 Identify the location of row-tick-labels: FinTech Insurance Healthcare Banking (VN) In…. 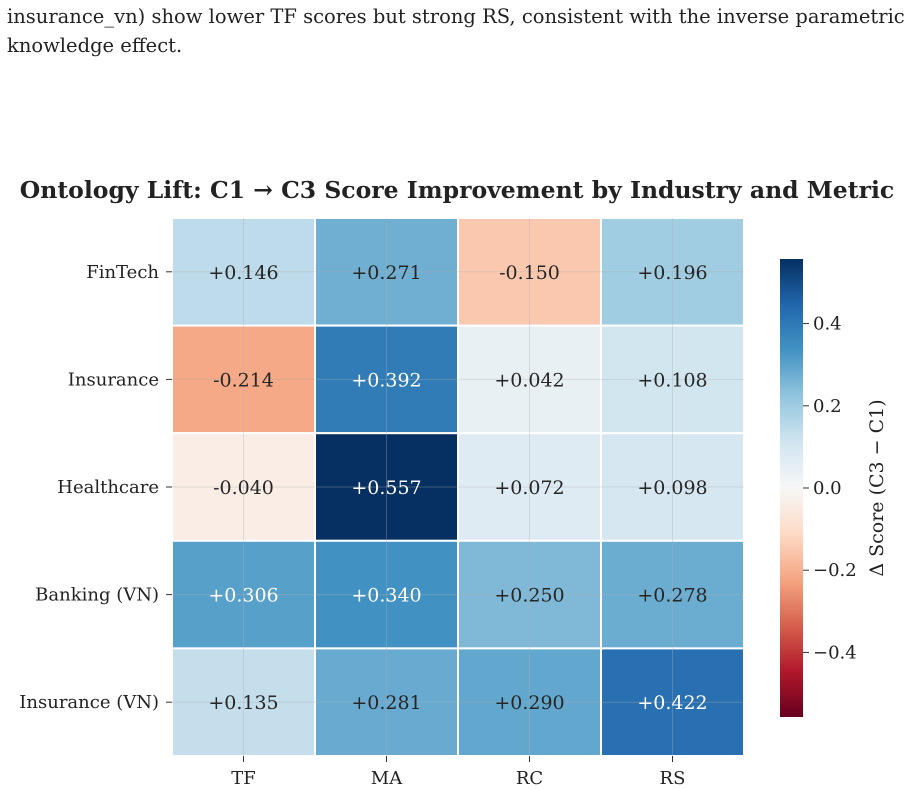
(95, 487).